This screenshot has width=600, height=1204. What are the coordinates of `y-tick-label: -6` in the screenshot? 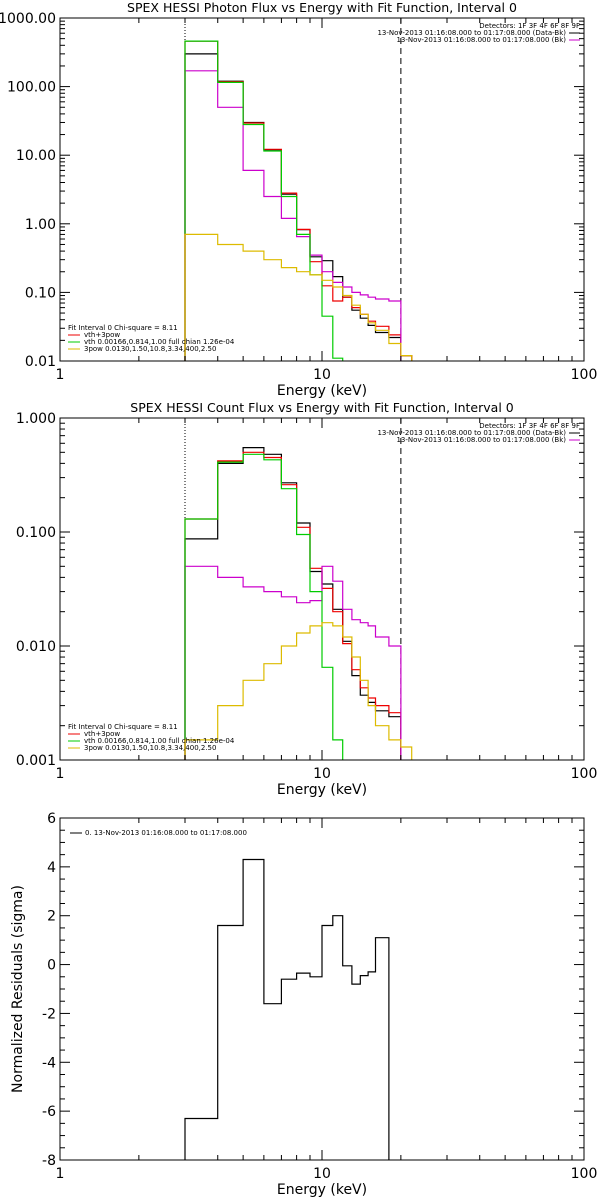 It's located at (49, 1112).